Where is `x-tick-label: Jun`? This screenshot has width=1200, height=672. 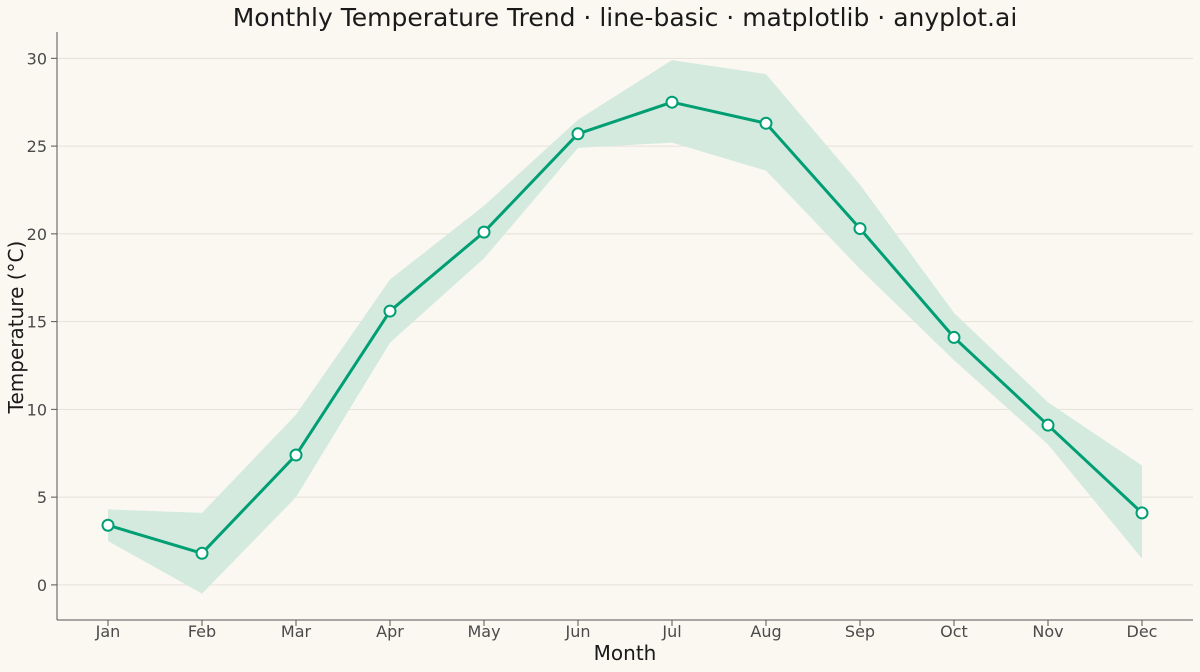
x-tick-label: Jun is located at coordinates (578, 631).